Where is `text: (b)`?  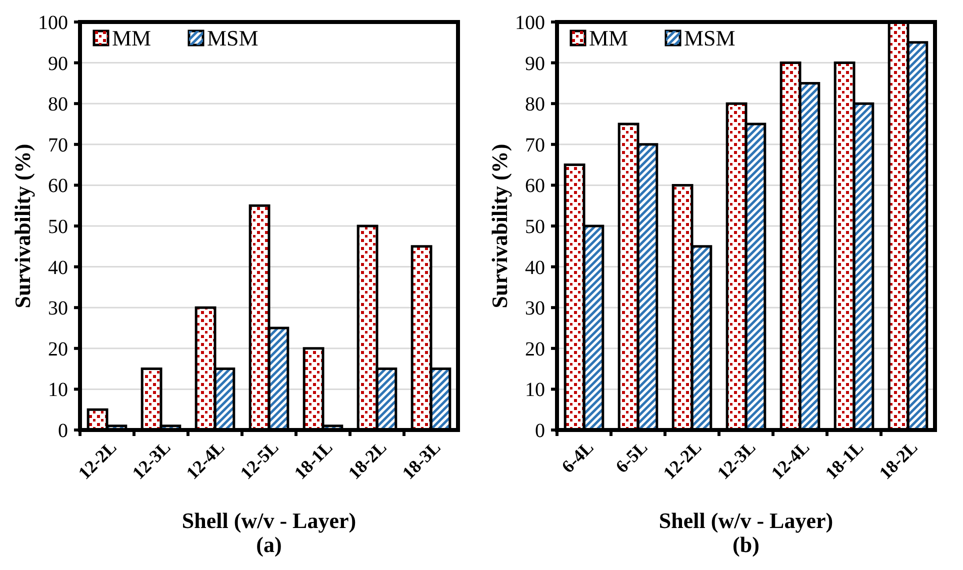
text: (b) is located at coordinates (746, 544).